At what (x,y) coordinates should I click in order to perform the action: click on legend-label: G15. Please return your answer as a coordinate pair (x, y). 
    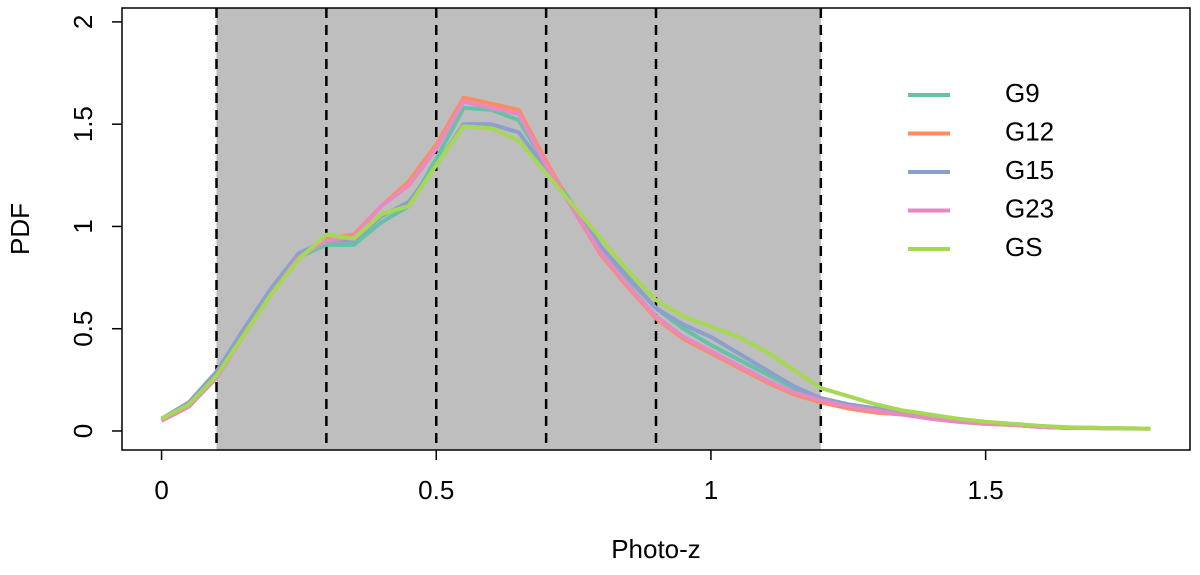
    Looking at the image, I should click on (1029, 170).